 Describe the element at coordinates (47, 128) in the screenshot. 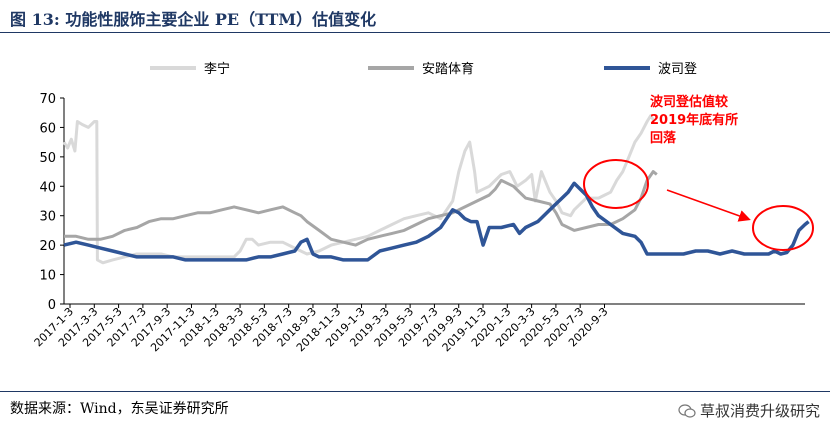

I see `y-tick-label: 60` at that location.